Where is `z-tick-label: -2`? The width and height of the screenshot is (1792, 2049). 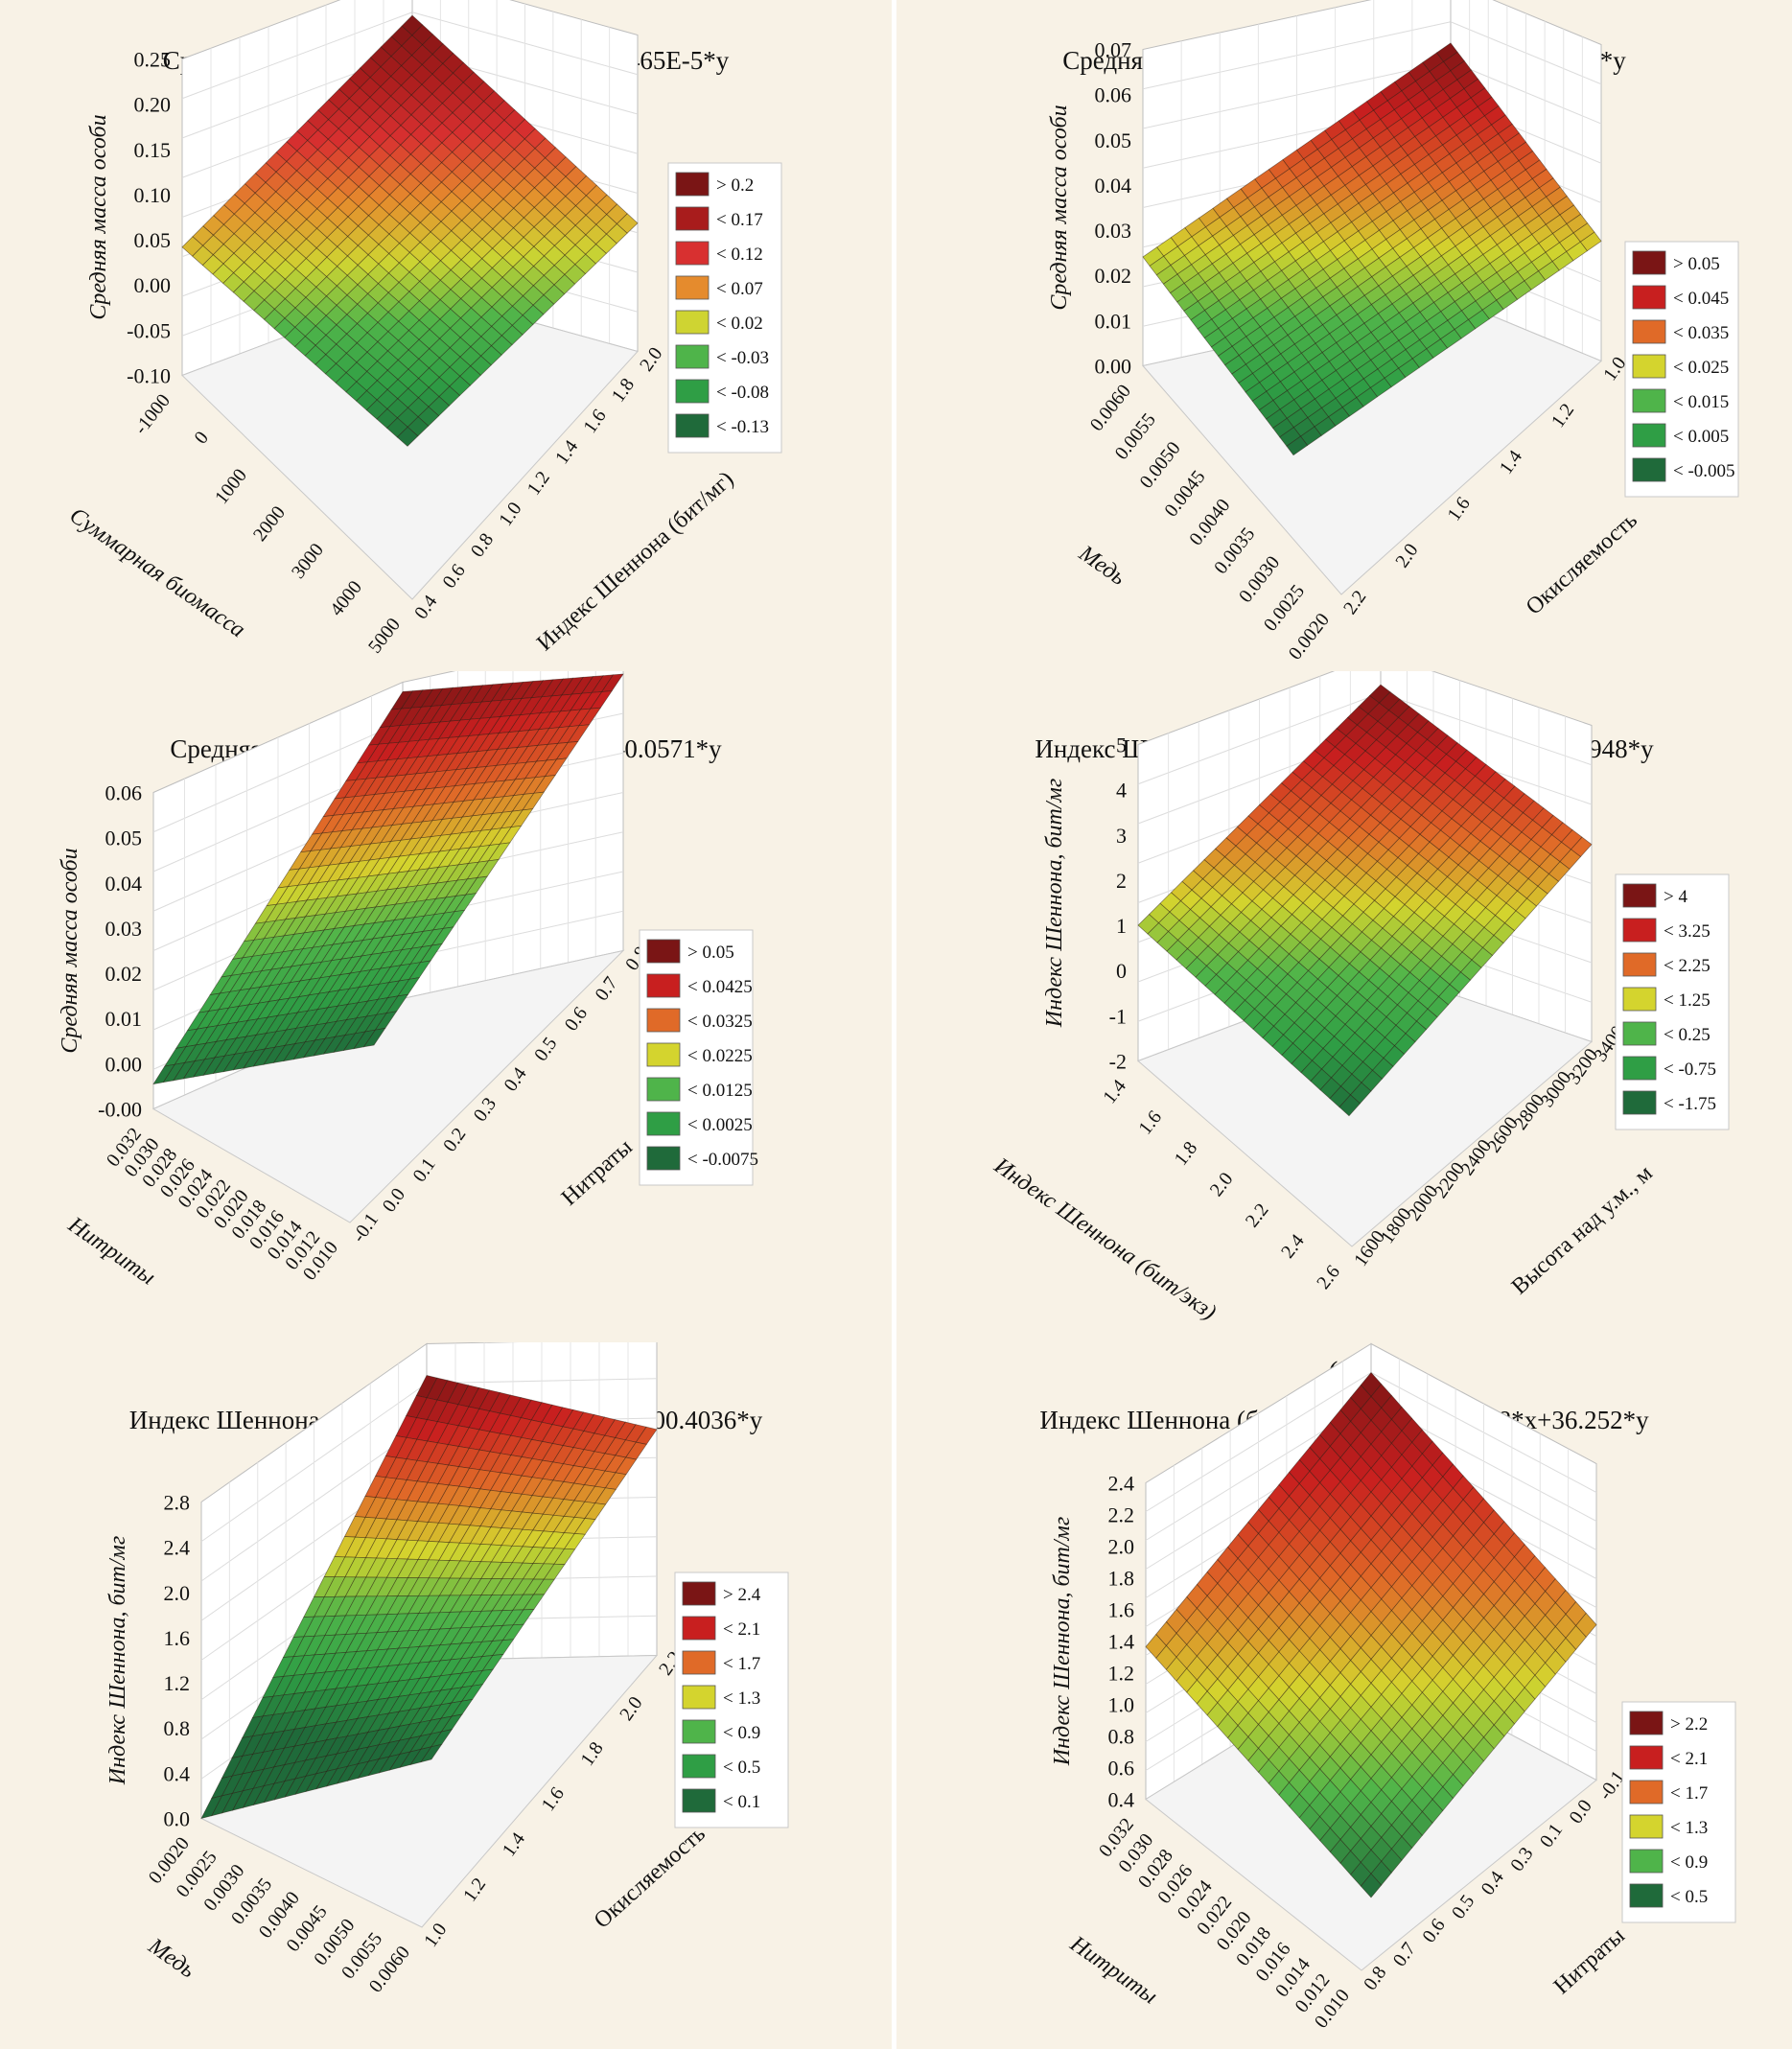
z-tick-label: -2 is located at coordinates (1118, 1062).